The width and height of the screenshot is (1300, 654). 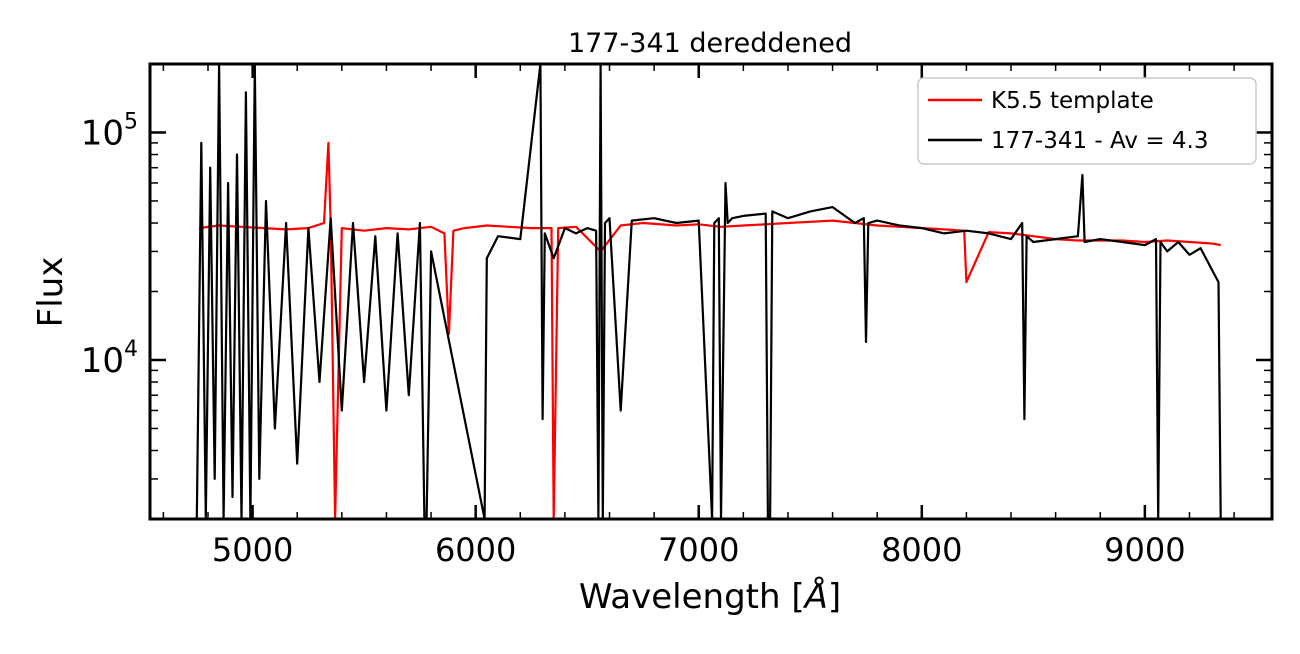 I want to click on x-axis-label-unit: Å, so click(x=815, y=596).